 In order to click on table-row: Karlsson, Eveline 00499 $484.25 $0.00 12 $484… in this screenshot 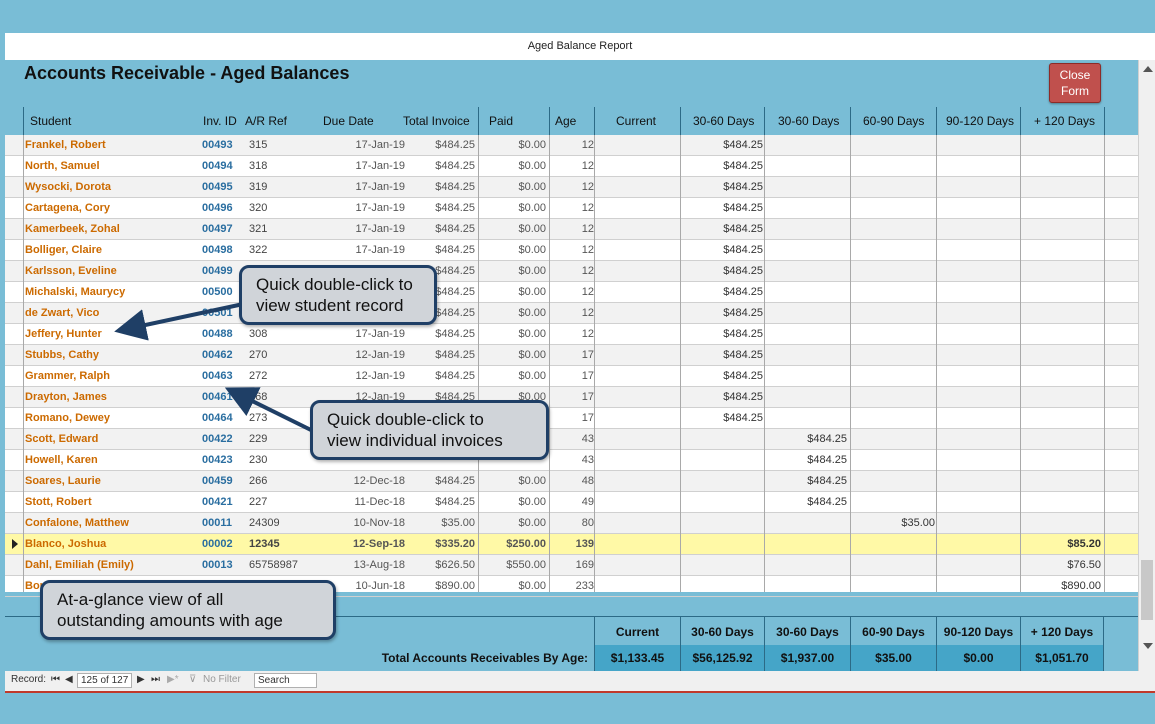, I will do `click(571, 271)`.